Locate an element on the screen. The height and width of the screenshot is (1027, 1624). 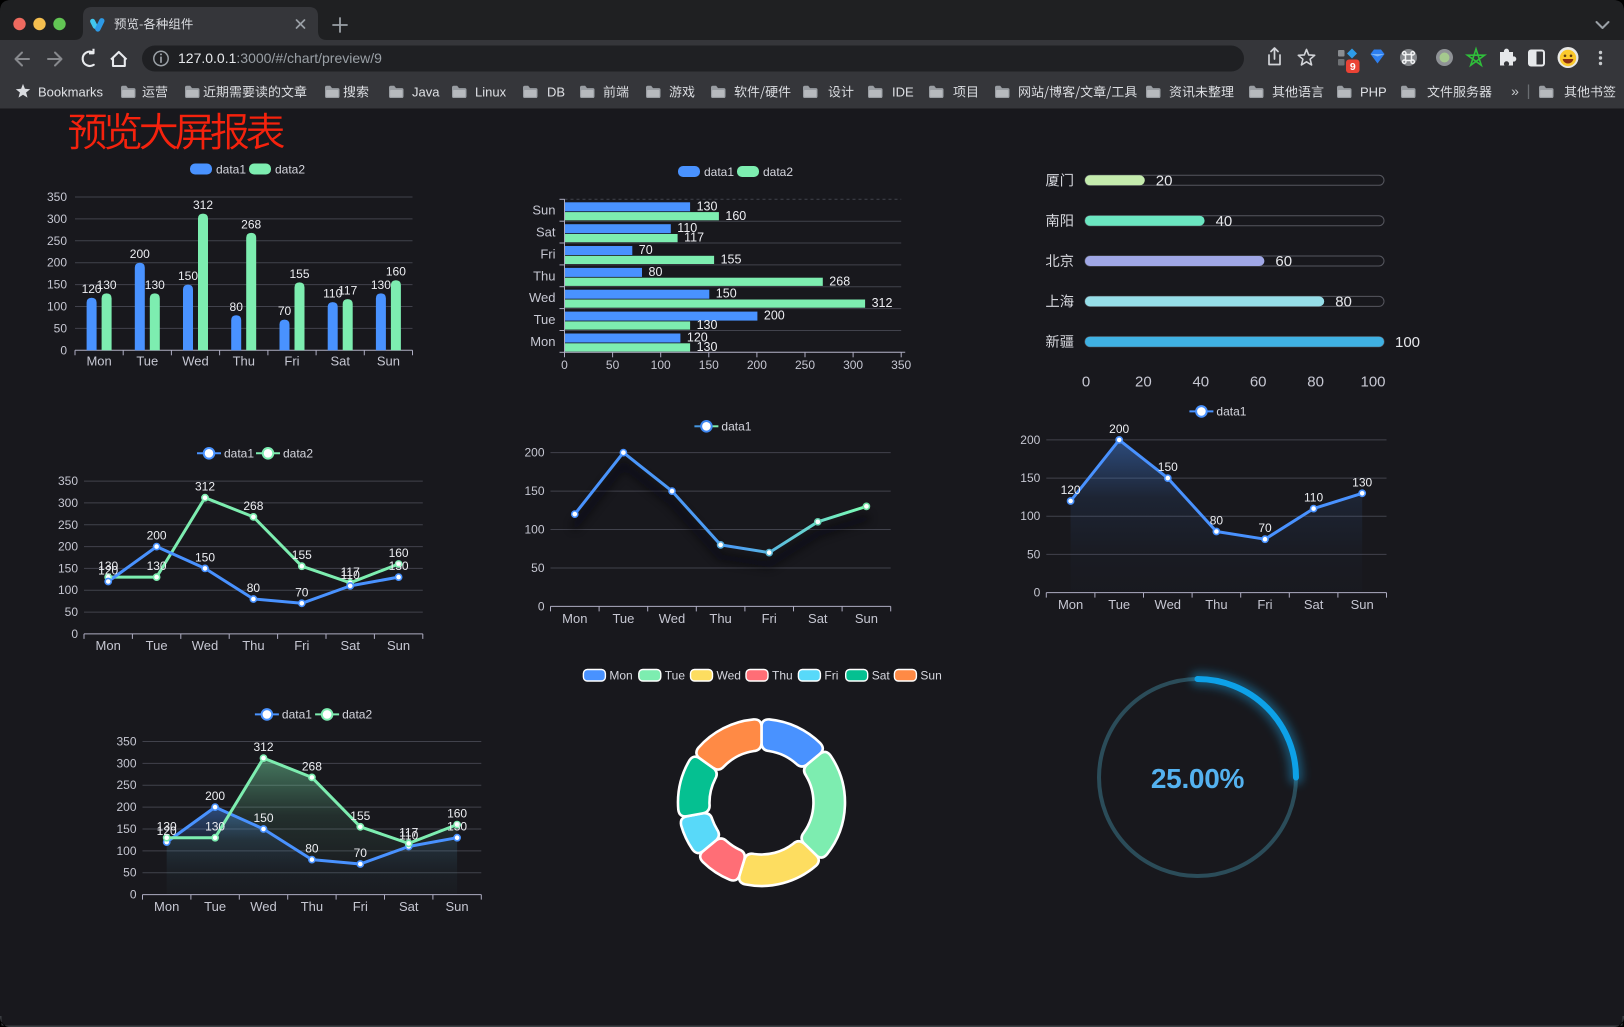
svg-text: 25.00% is located at coordinates (1198, 778).